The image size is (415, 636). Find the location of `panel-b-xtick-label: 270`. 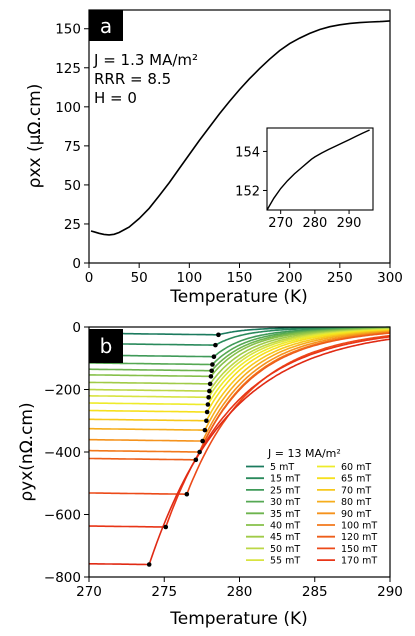

panel-b-xtick-label: 270 is located at coordinates (89, 592).